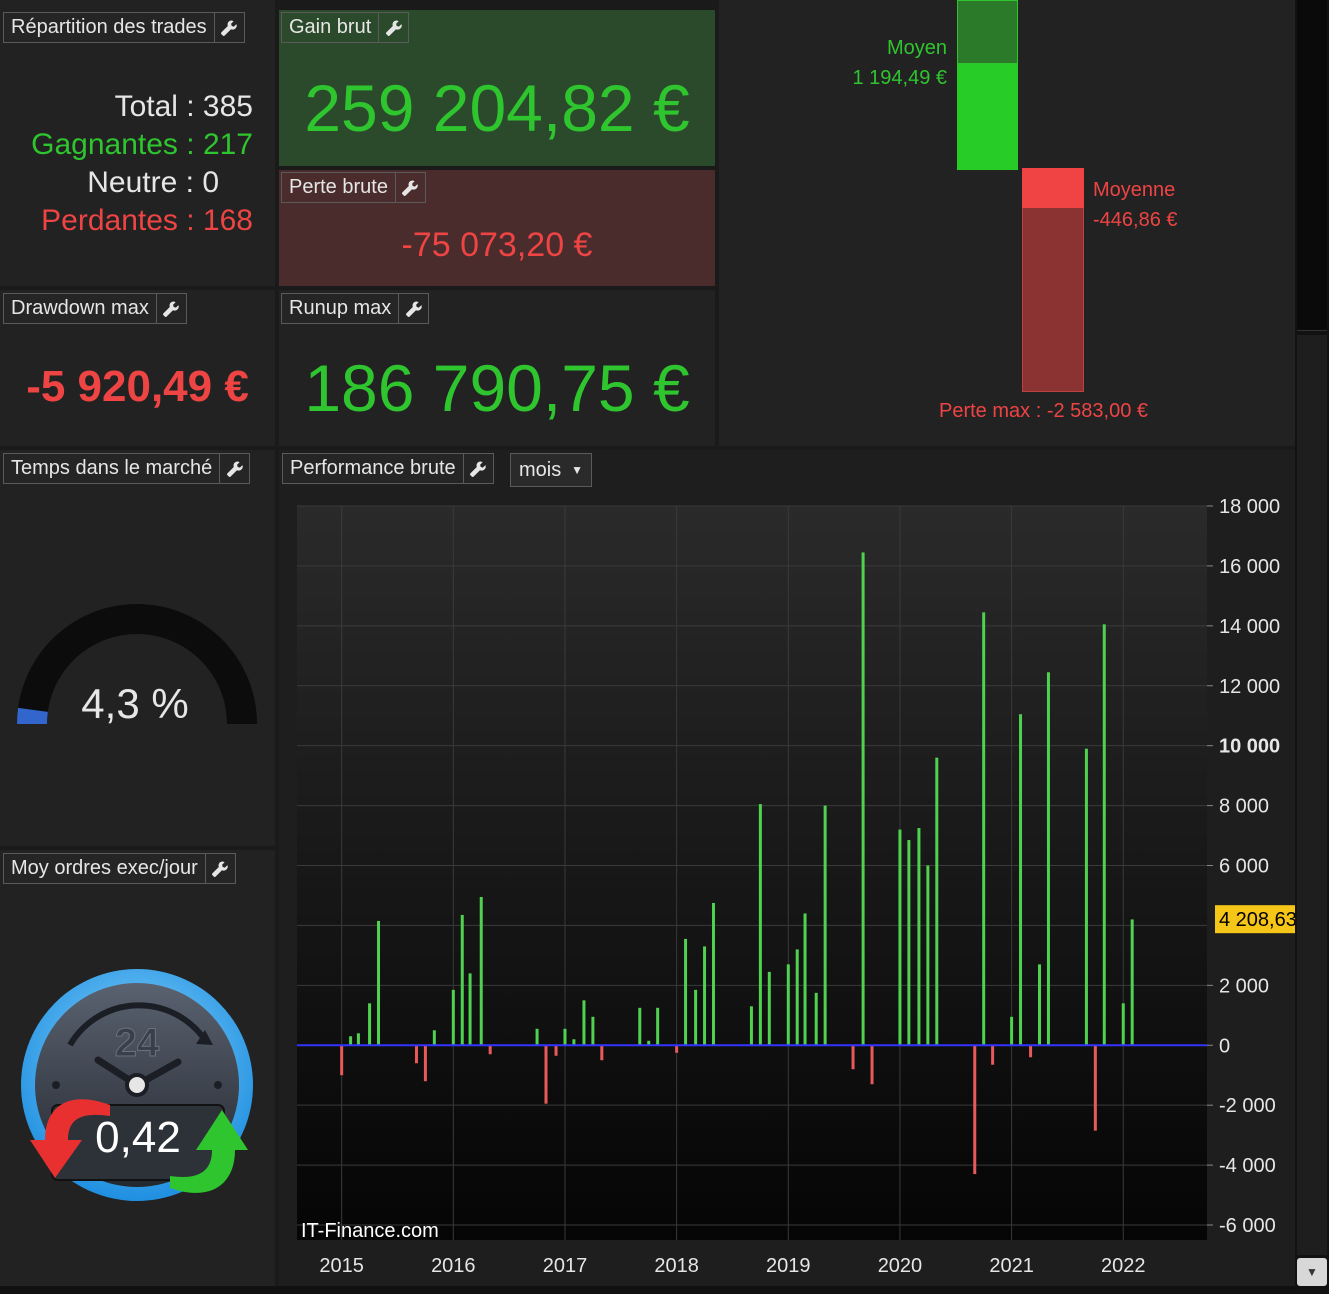 The image size is (1329, 1294). I want to click on runup-value: 186 790,75 €, so click(497, 388).